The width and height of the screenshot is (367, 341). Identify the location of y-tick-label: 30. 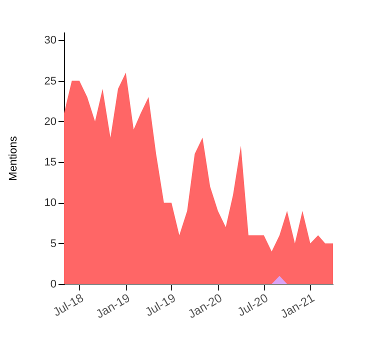
(50, 40).